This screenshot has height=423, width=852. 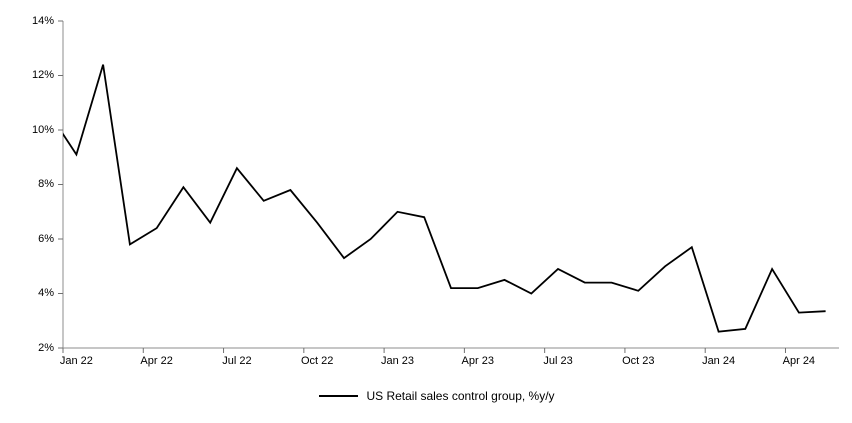 What do you see at coordinates (317, 361) in the screenshot?
I see `x-tick-label: Oct 22` at bounding box center [317, 361].